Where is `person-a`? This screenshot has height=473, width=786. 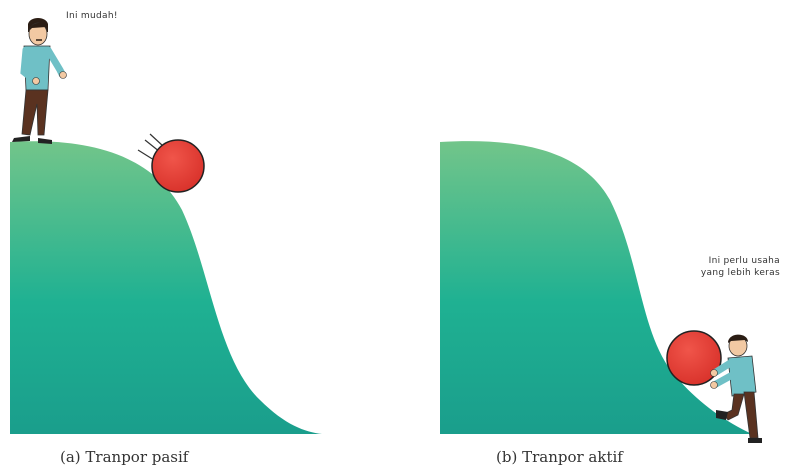 person-a is located at coordinates (39, 81).